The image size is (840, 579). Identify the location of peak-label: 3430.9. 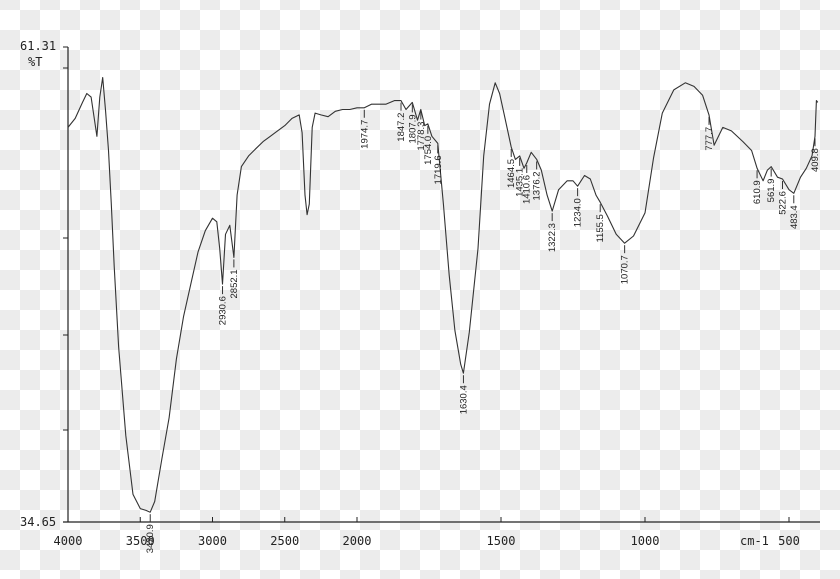
(150, 538).